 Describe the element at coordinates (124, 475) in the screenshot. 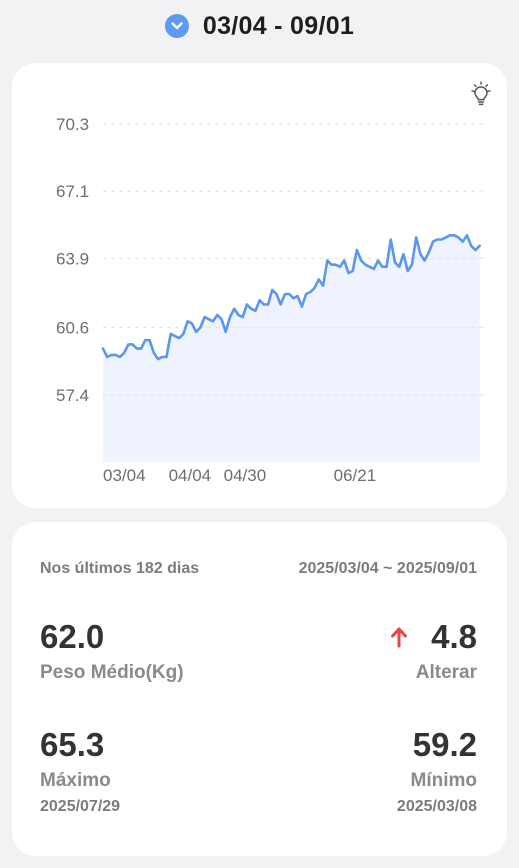

I see `x-tick-label: 03/04` at that location.